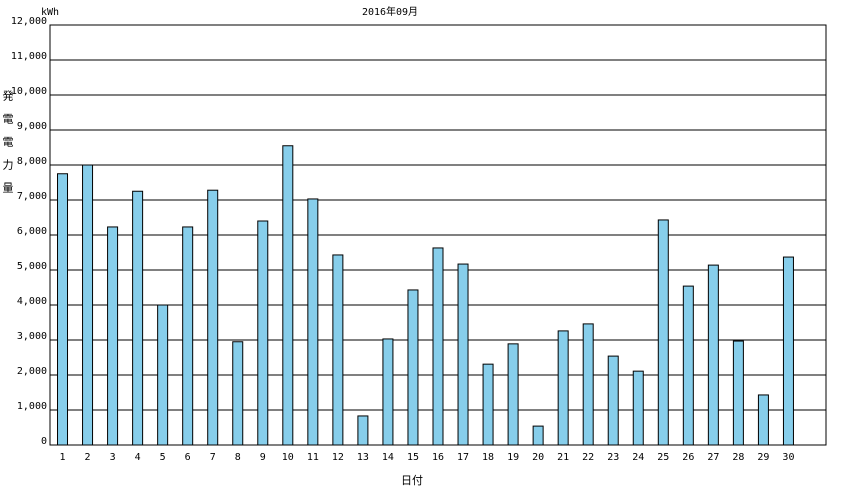 The width and height of the screenshot is (850, 495). I want to click on y-tick-label: 10,000, so click(29, 91).